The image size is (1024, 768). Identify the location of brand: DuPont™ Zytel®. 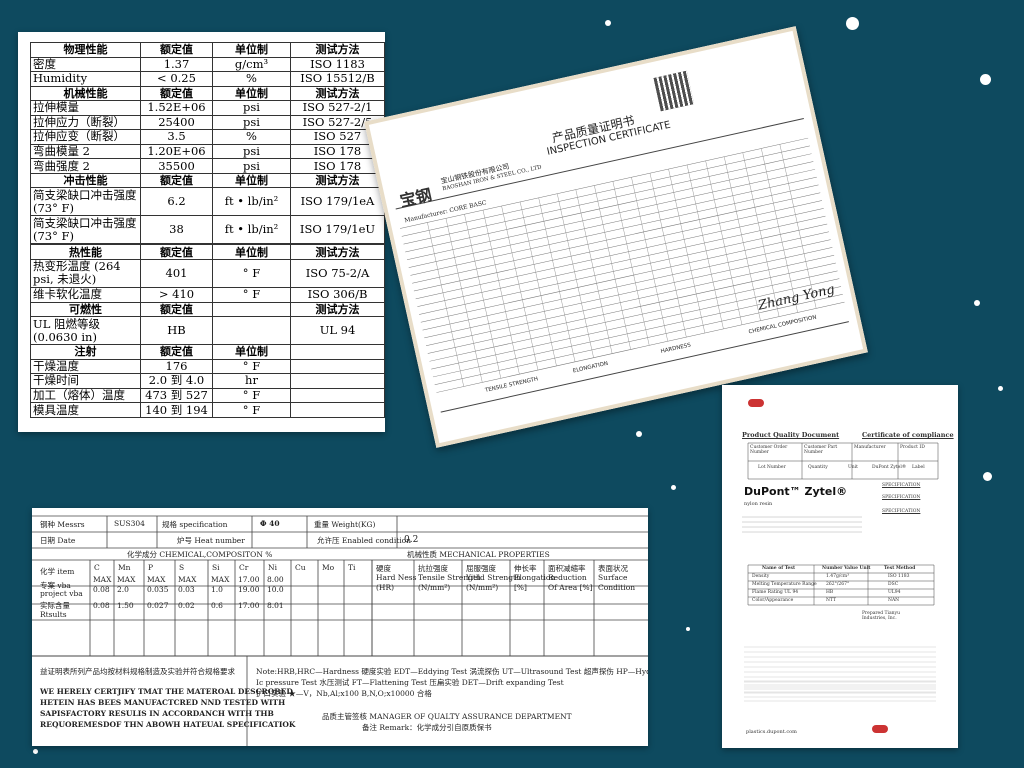
(796, 491).